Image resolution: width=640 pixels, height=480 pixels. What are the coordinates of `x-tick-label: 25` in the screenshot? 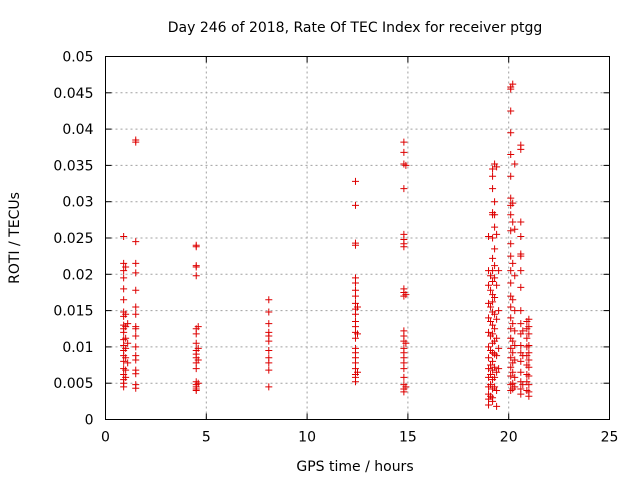 It's located at (610, 438).